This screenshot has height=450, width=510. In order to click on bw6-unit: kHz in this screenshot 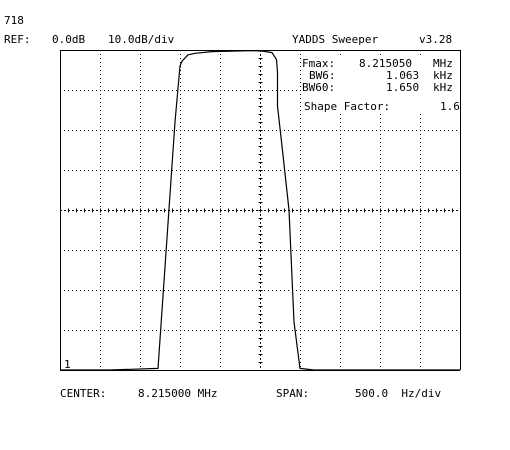, I will do `click(443, 75)`.